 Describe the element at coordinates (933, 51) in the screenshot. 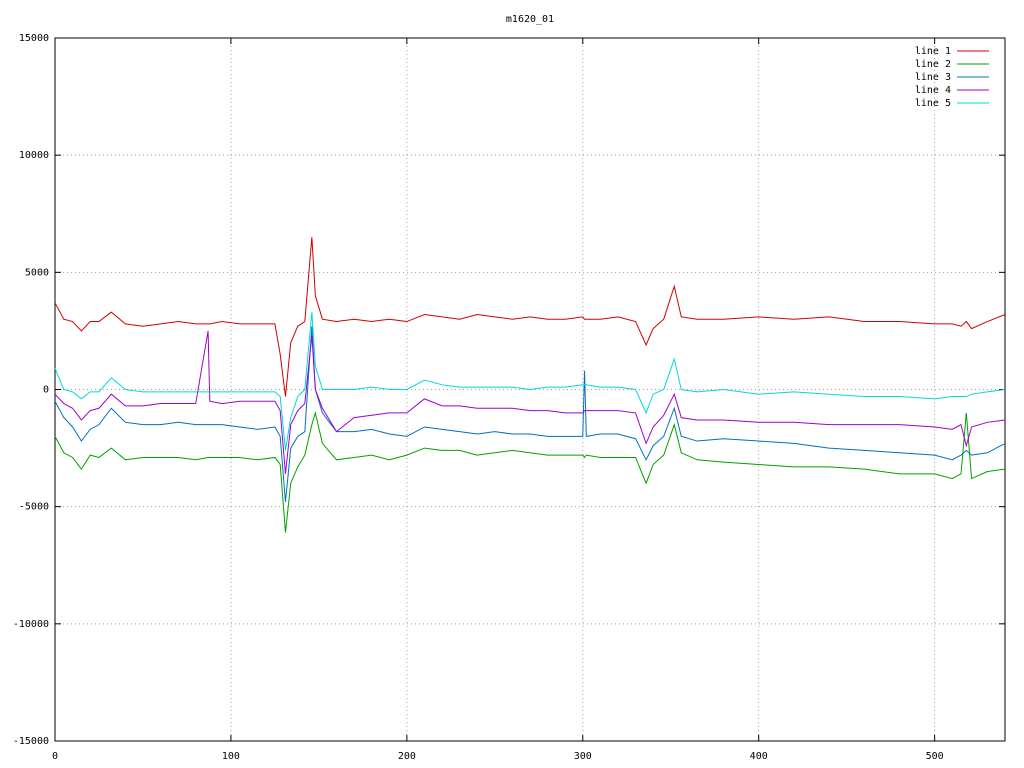

I see `legend-label: line 1` at that location.